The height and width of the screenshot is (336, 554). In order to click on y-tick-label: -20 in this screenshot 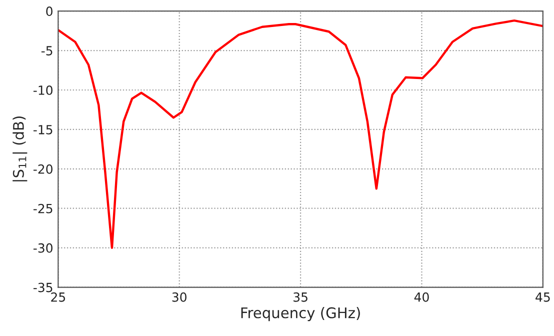, I will do `click(43, 169)`.